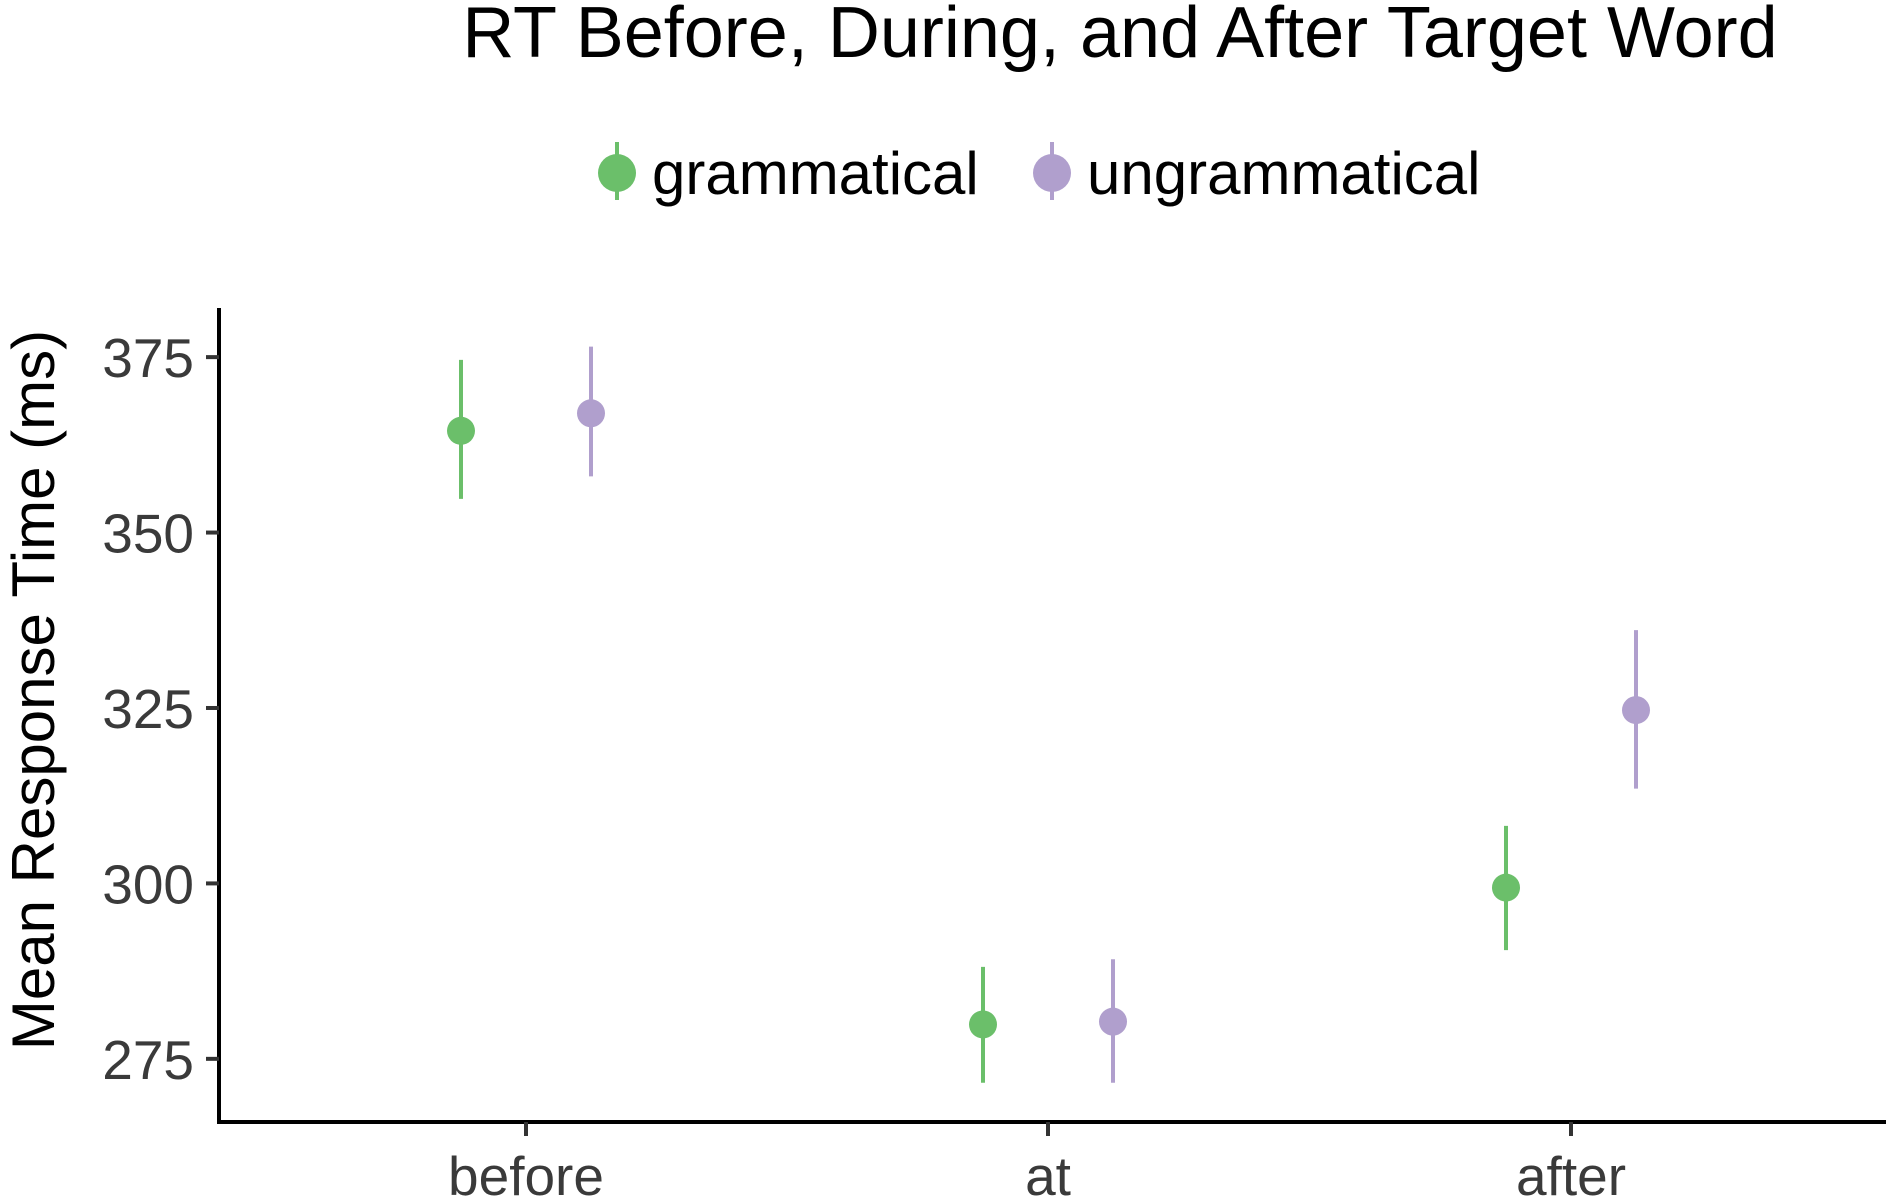 The width and height of the screenshot is (1886, 1200). Describe the element at coordinates (617, 173) in the screenshot. I see `legend-key-grammatical-dot` at that location.